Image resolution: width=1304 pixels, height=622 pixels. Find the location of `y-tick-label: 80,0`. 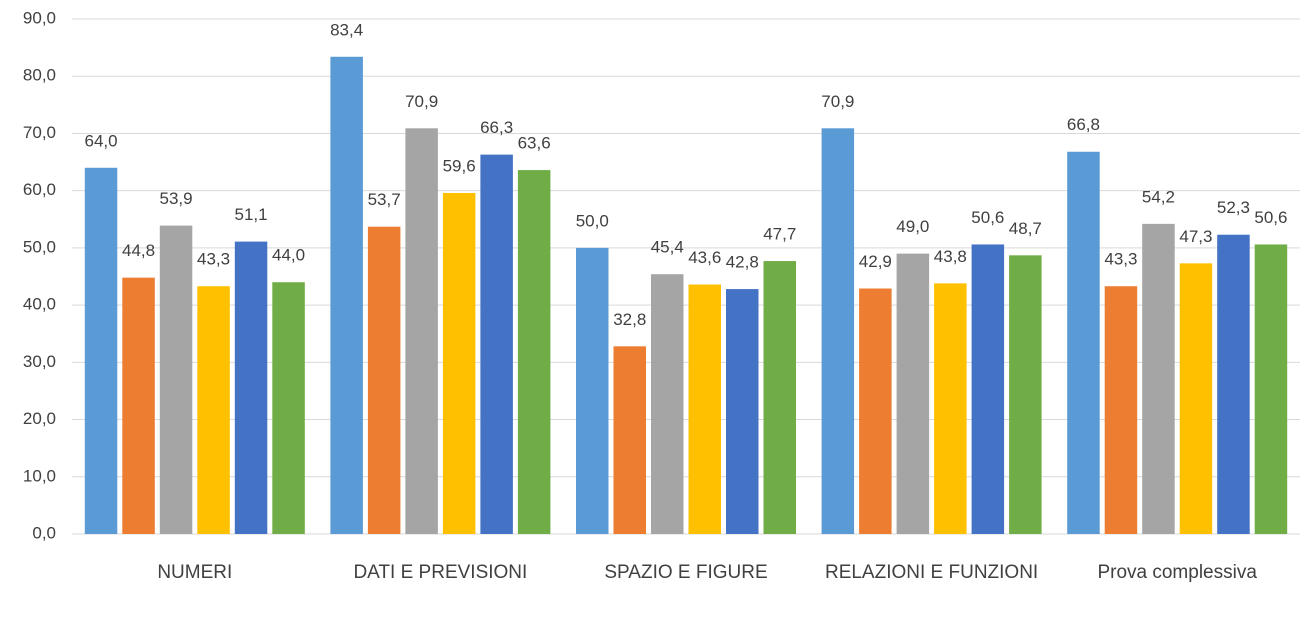

y-tick-label: 80,0 is located at coordinates (39, 75).